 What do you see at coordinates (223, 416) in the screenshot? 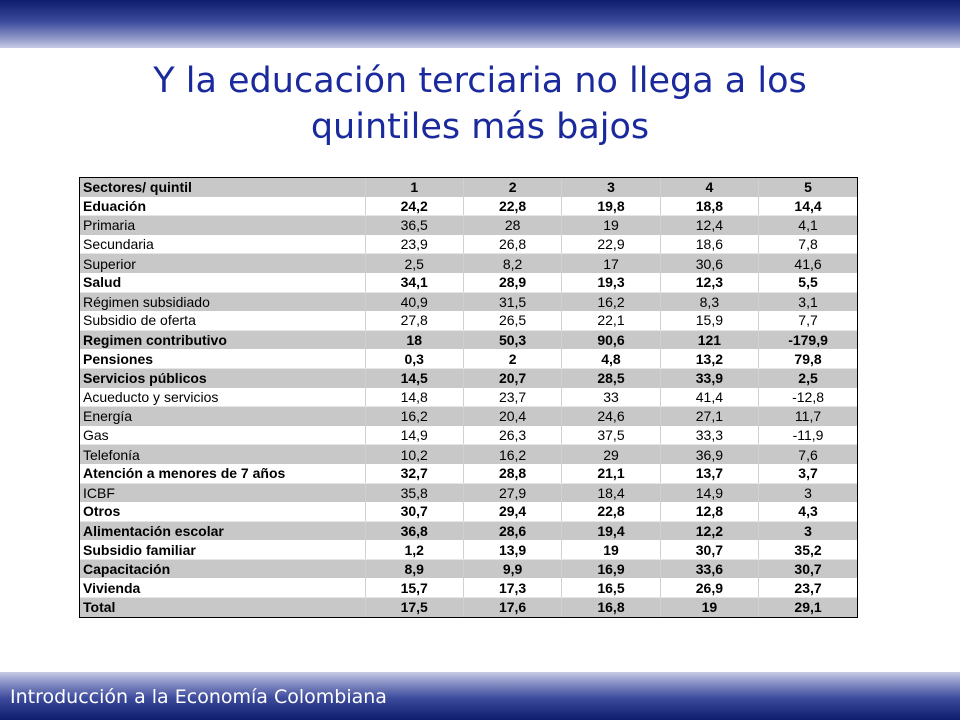
I see `row-sector-label: Energía` at bounding box center [223, 416].